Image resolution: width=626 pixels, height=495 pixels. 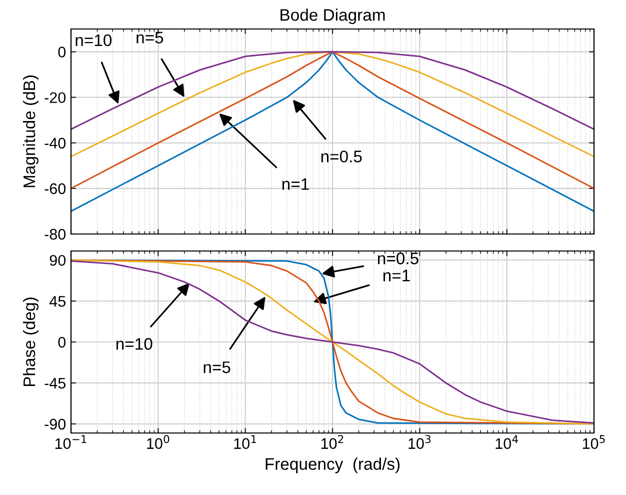 What do you see at coordinates (332, 16) in the screenshot?
I see `chart-title: Bode Diagram` at bounding box center [332, 16].